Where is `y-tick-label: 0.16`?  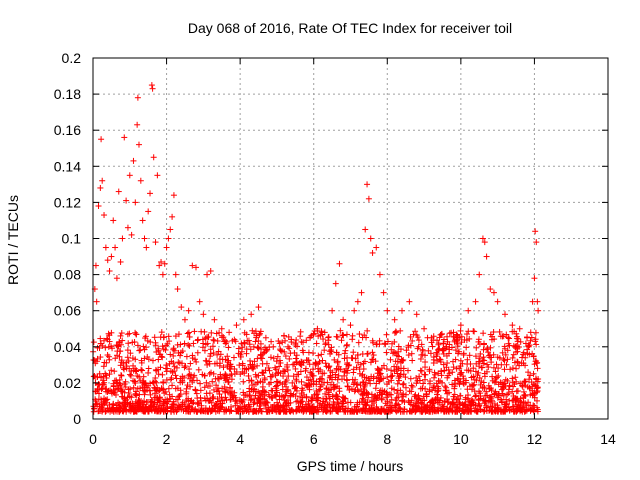
y-tick-label: 0.16 is located at coordinates (67, 130).